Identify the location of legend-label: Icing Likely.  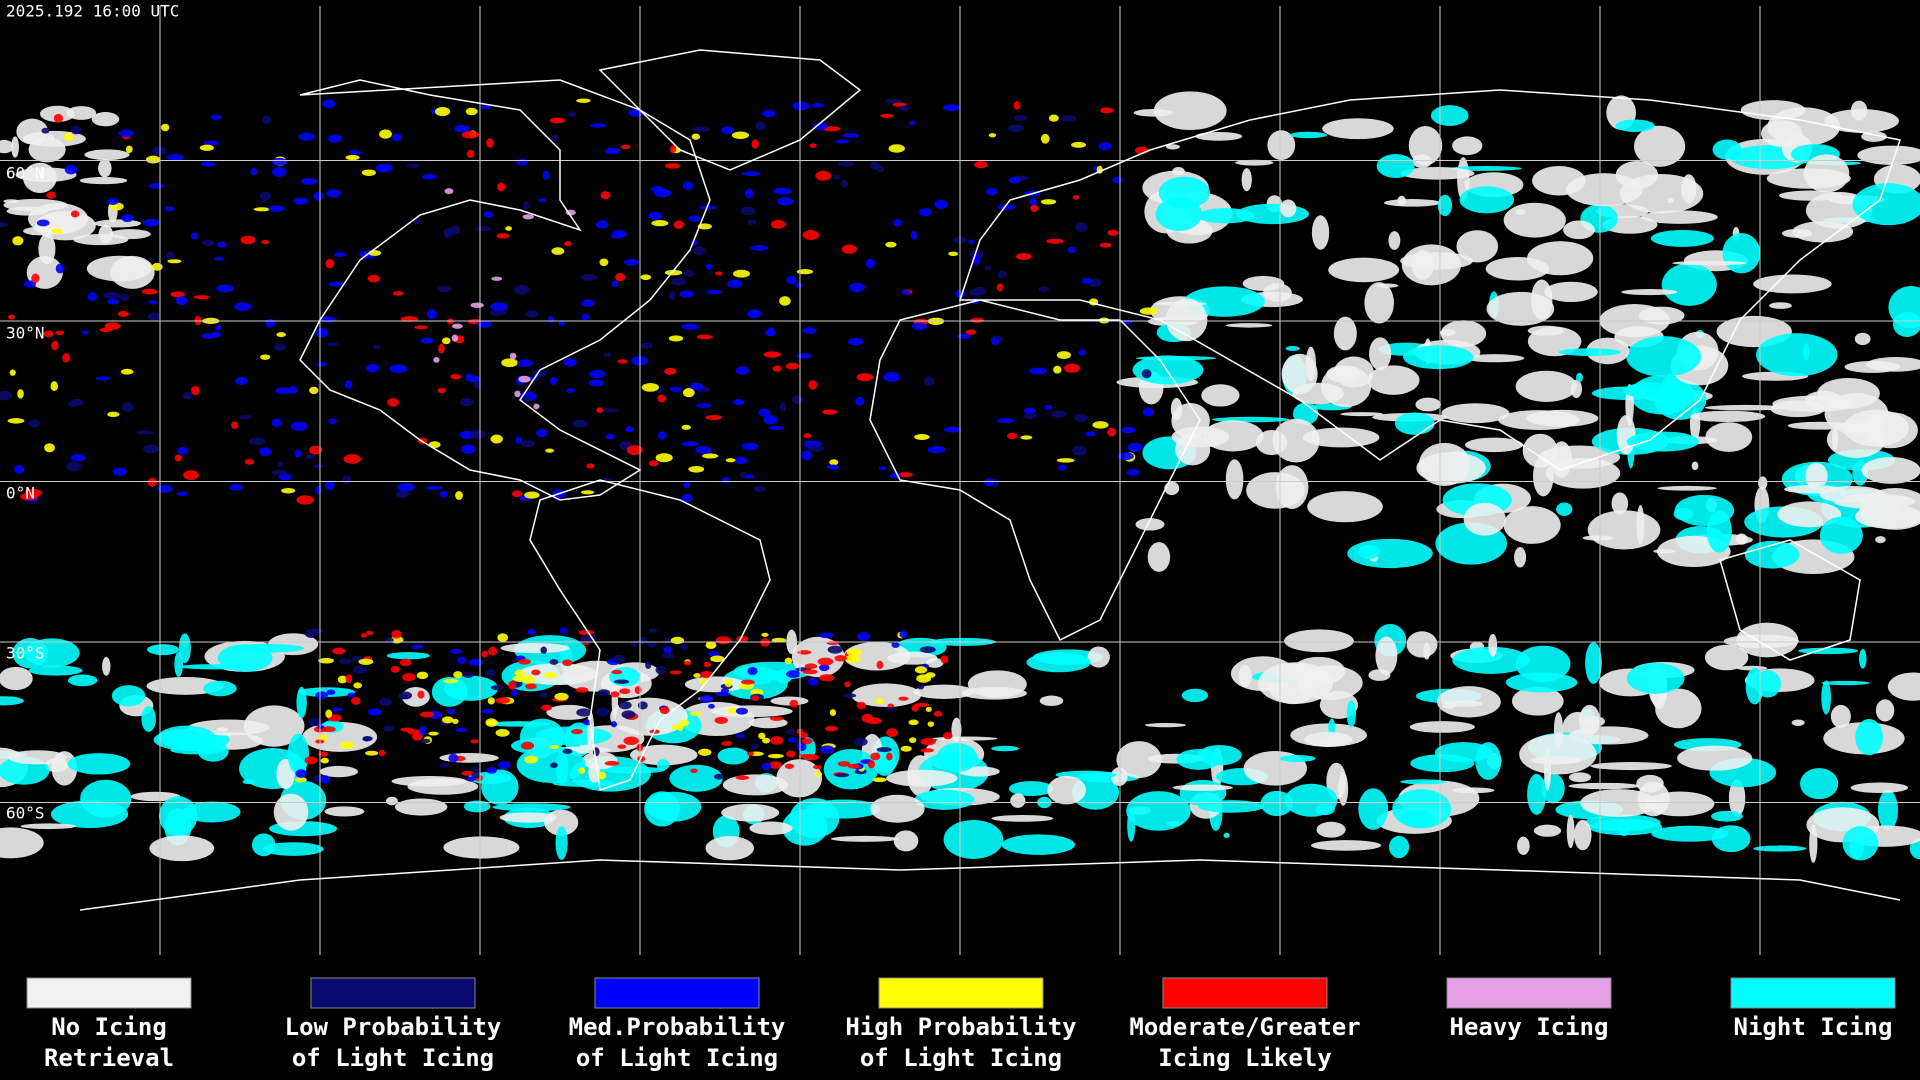
(1244, 1058).